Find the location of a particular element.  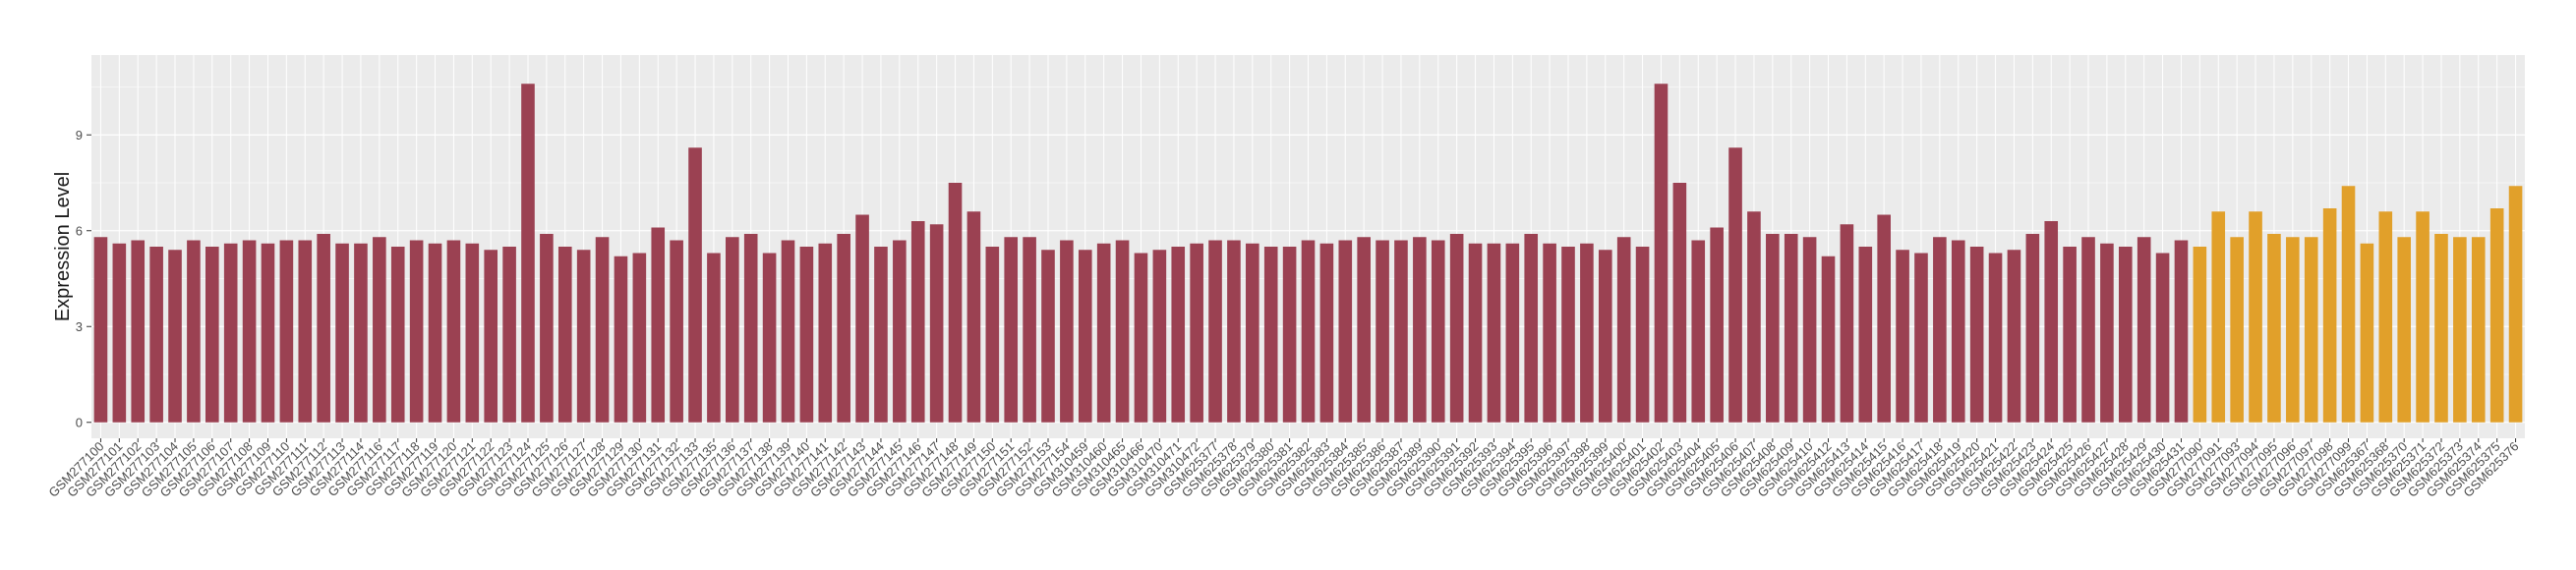

bar-GSM277119 is located at coordinates (435, 333).